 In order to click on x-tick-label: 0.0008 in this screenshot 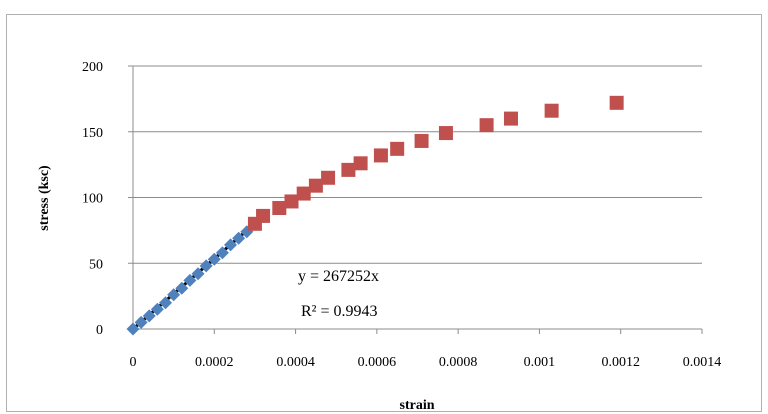, I will do `click(458, 362)`.